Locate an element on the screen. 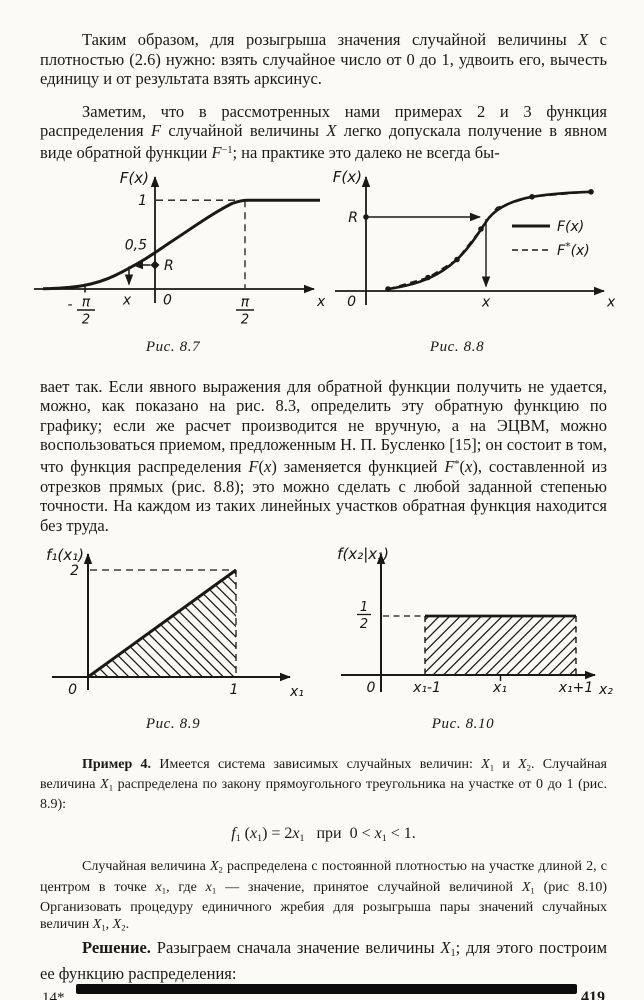 The width and height of the screenshot is (644, 1000). fig87-tick-1: 1 is located at coordinates (142, 201).